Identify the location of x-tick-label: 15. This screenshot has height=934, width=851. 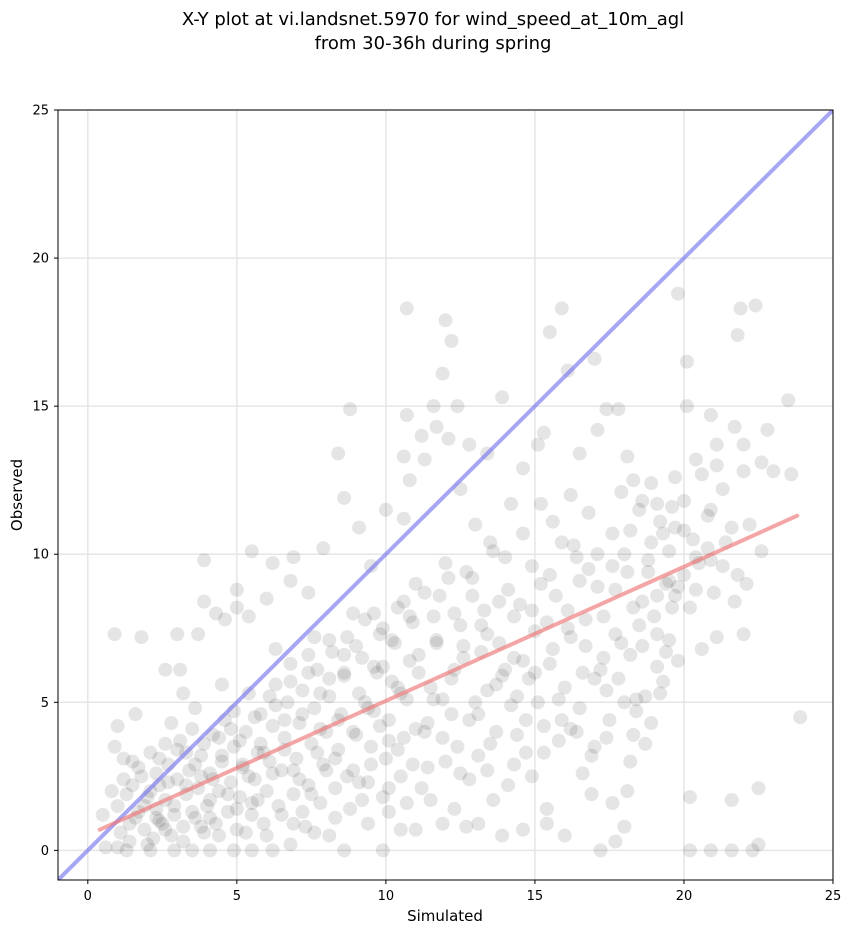
(535, 896).